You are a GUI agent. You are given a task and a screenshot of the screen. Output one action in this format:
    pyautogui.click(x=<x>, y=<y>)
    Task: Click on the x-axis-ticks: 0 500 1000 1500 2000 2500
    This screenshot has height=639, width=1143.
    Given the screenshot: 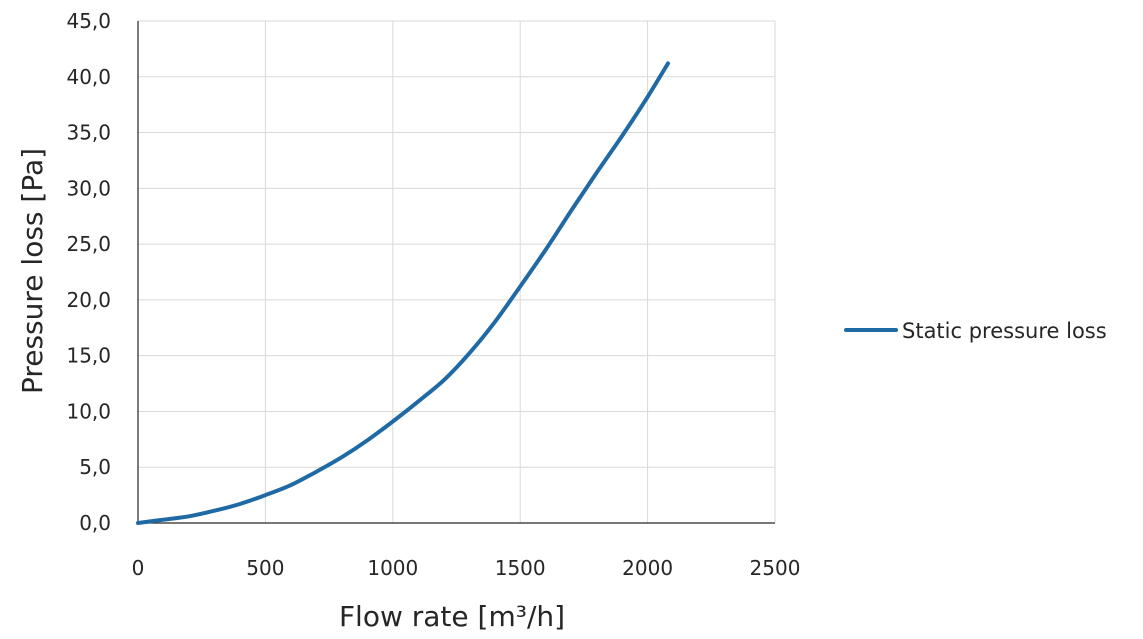 What is the action you would take?
    pyautogui.click(x=466, y=568)
    